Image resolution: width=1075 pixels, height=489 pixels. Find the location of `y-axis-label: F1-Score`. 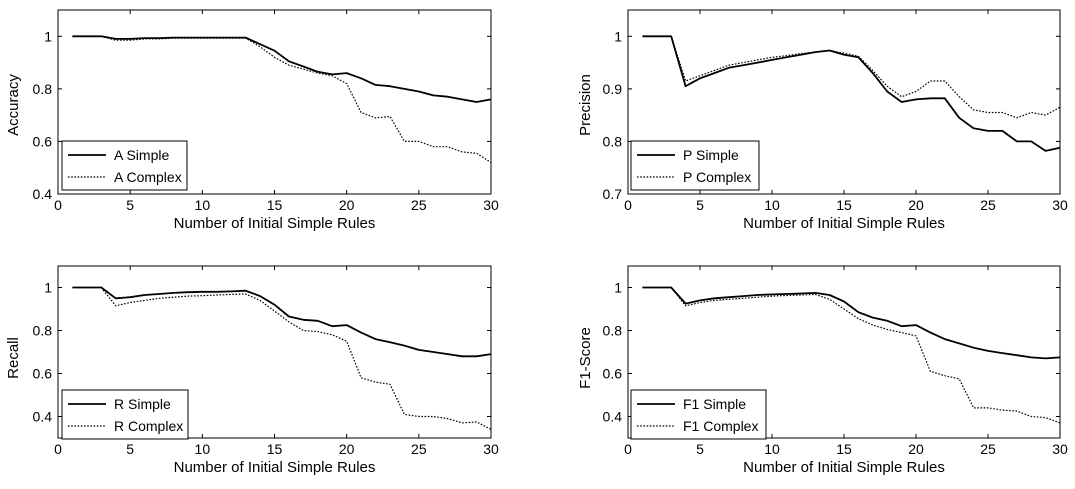

y-axis-label: F1-Score is located at coordinates (585, 358).